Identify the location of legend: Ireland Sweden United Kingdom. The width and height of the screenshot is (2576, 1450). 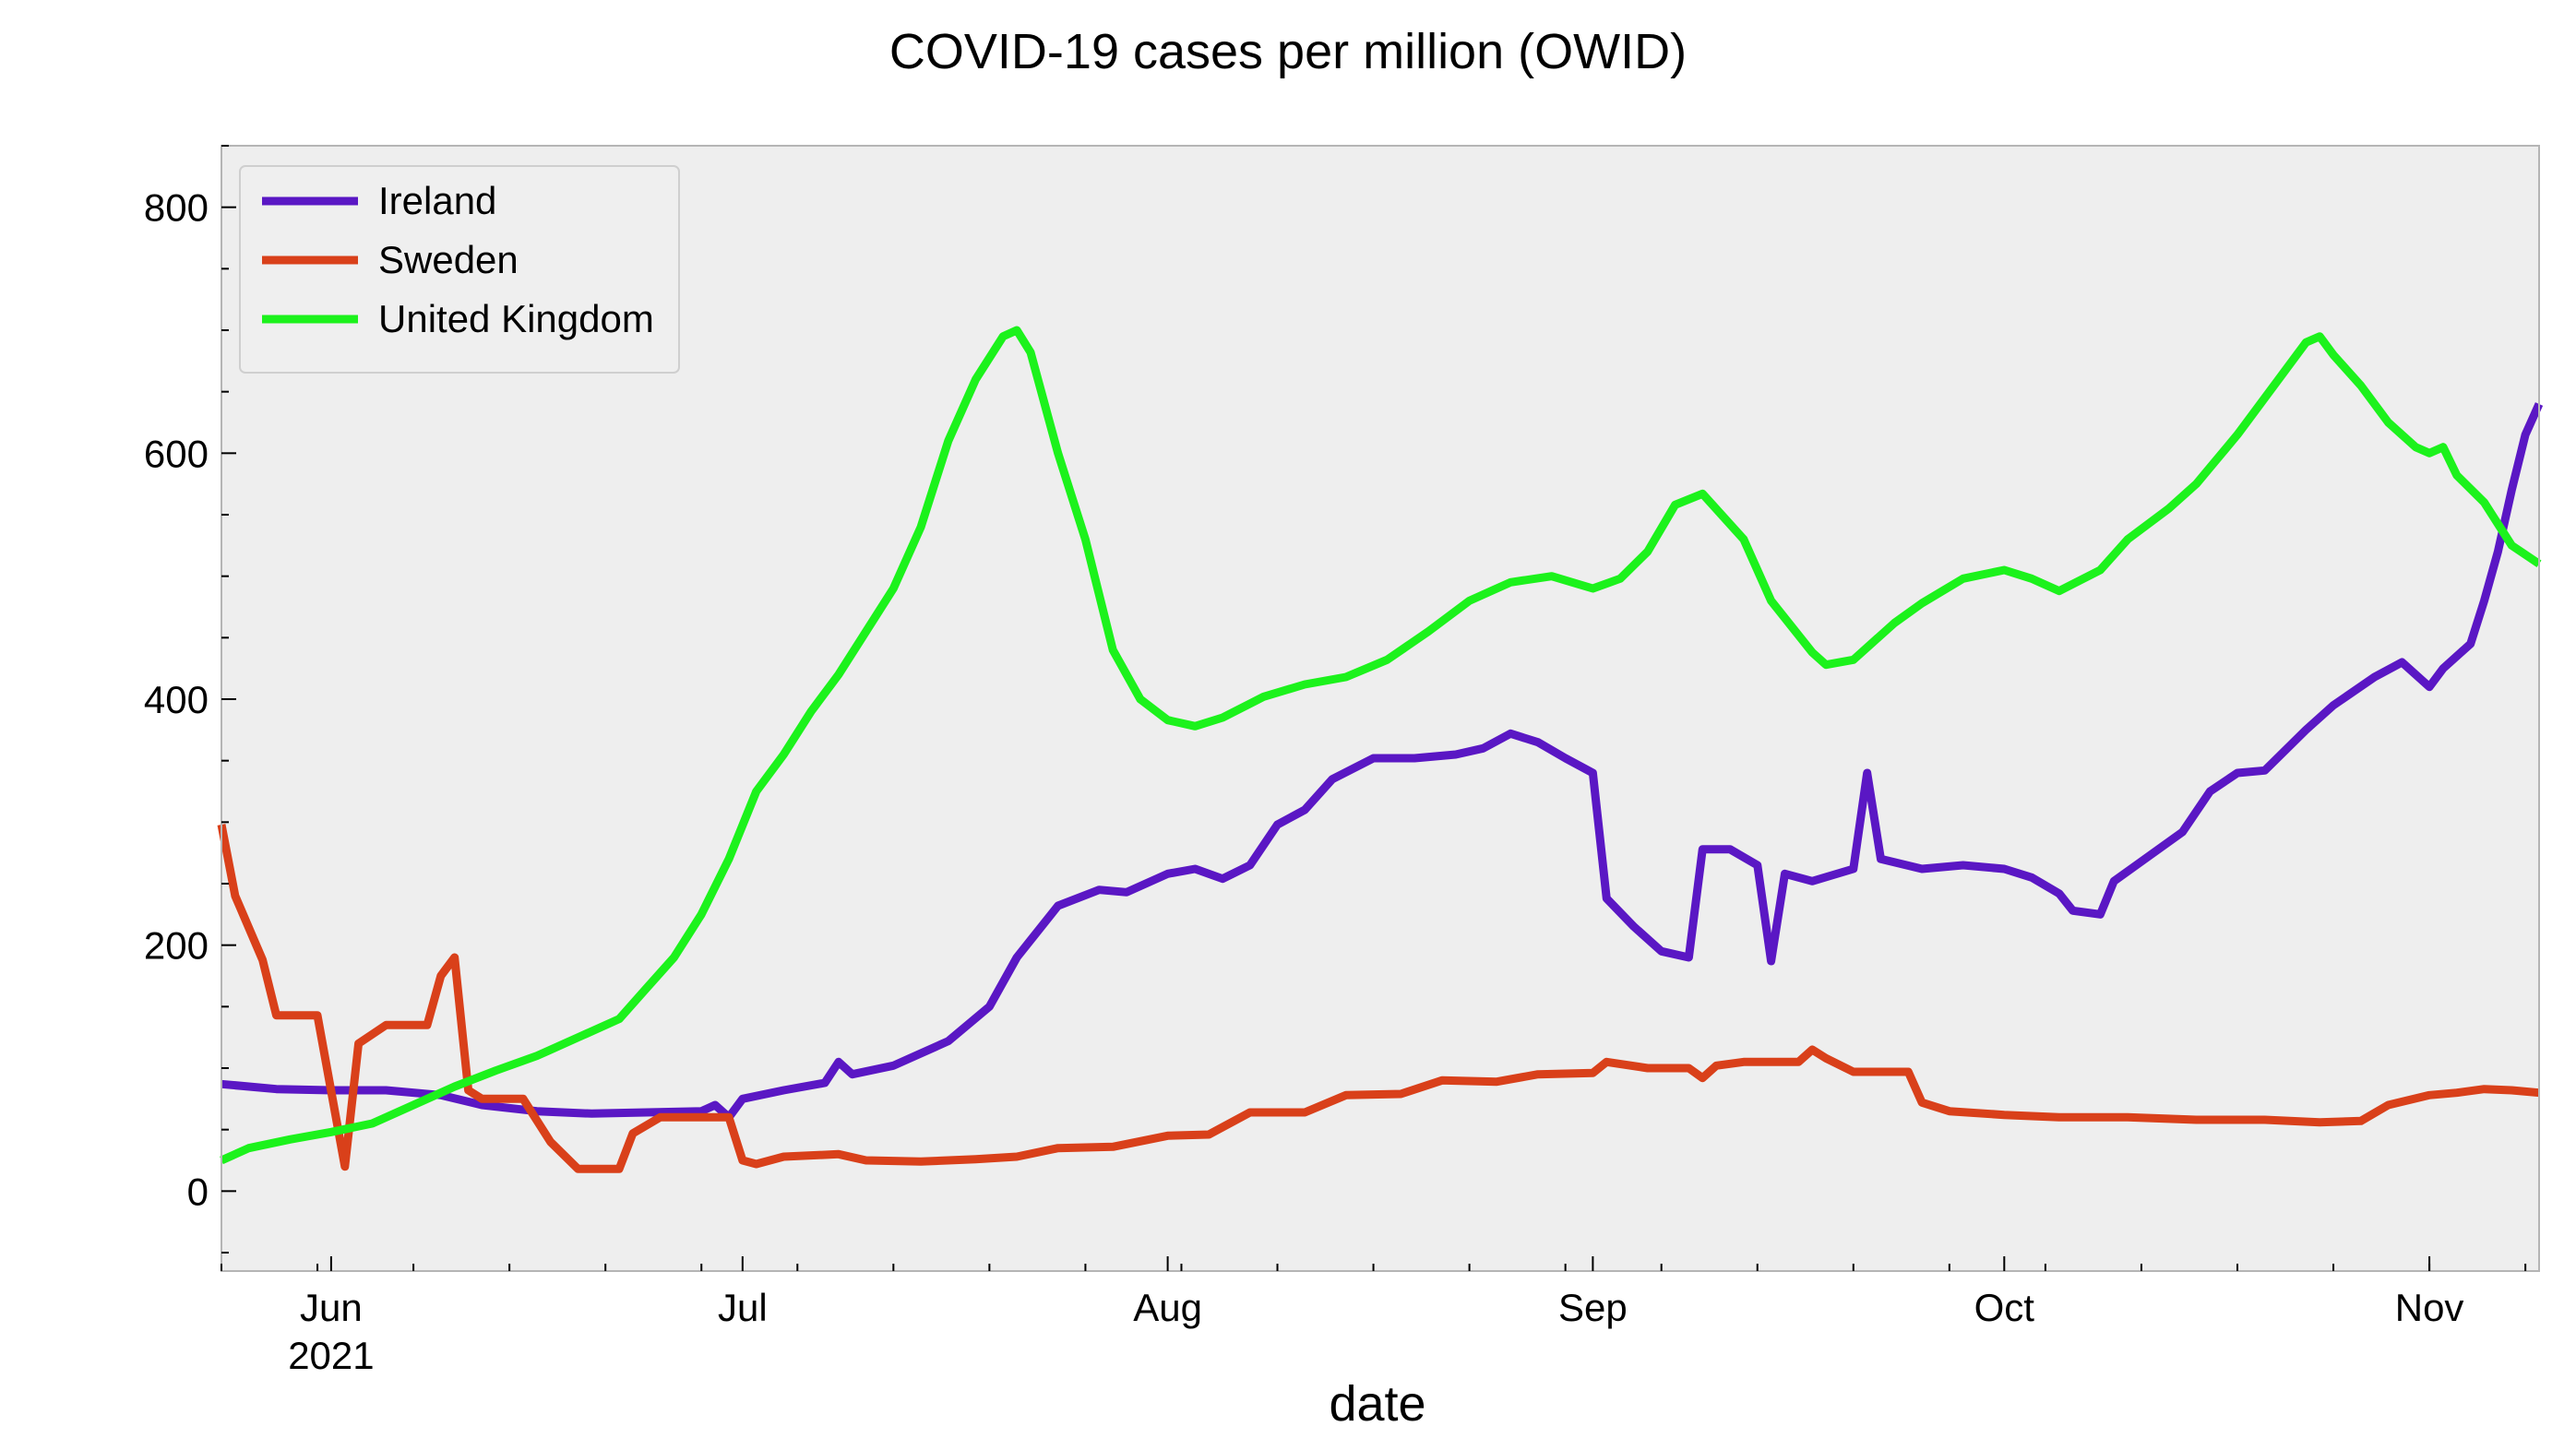
(459, 269).